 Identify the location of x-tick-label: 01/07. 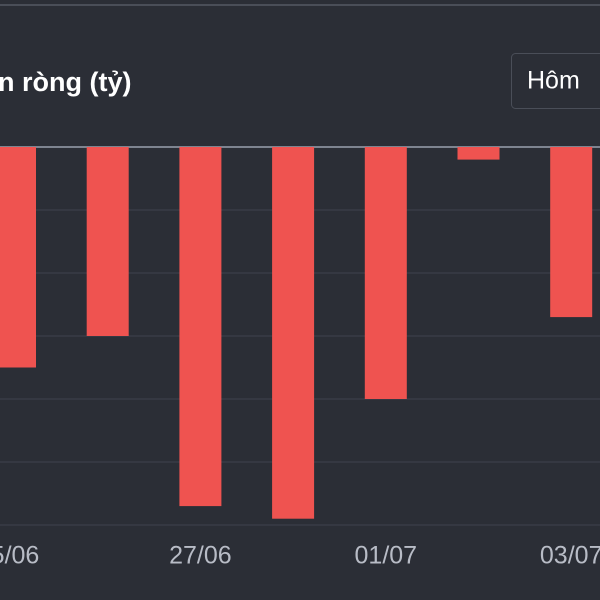
(386, 556).